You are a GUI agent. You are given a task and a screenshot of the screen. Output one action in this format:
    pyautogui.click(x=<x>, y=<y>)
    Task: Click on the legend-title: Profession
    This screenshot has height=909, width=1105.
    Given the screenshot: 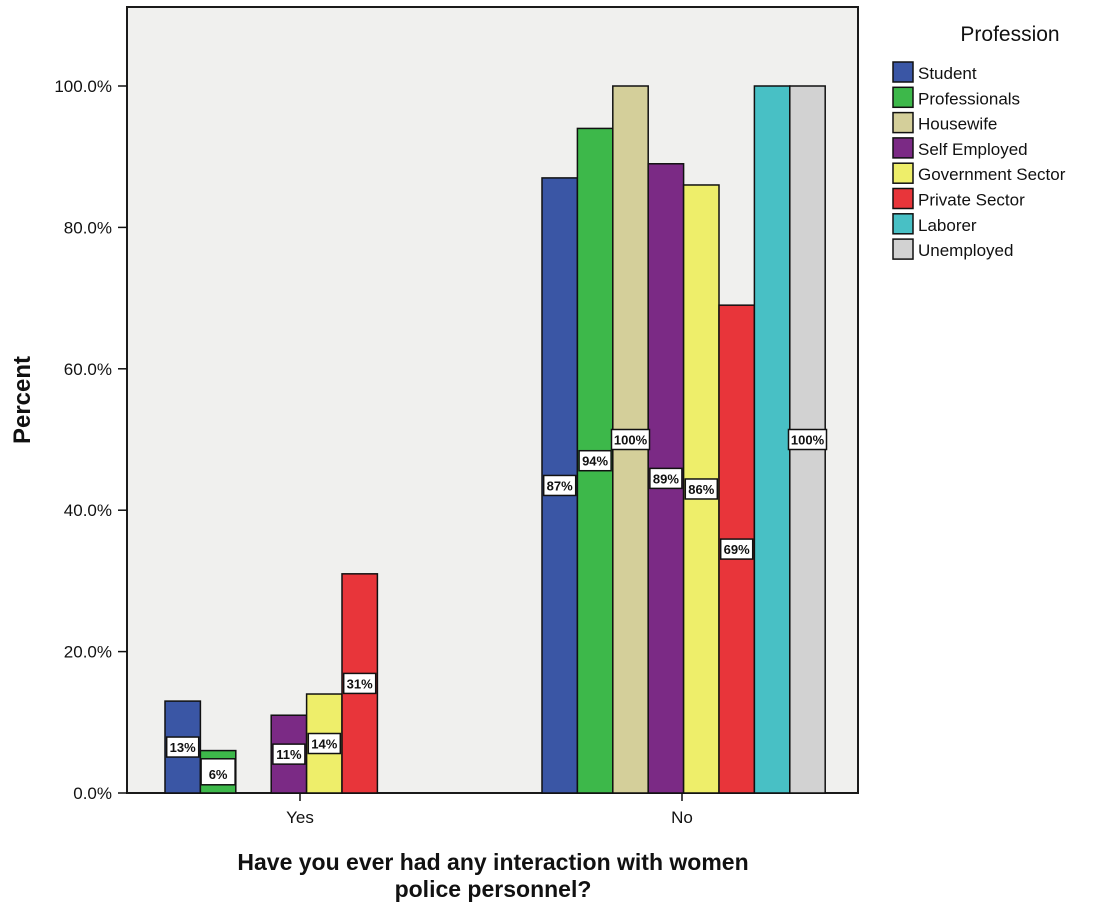 What is the action you would take?
    pyautogui.click(x=1009, y=34)
    